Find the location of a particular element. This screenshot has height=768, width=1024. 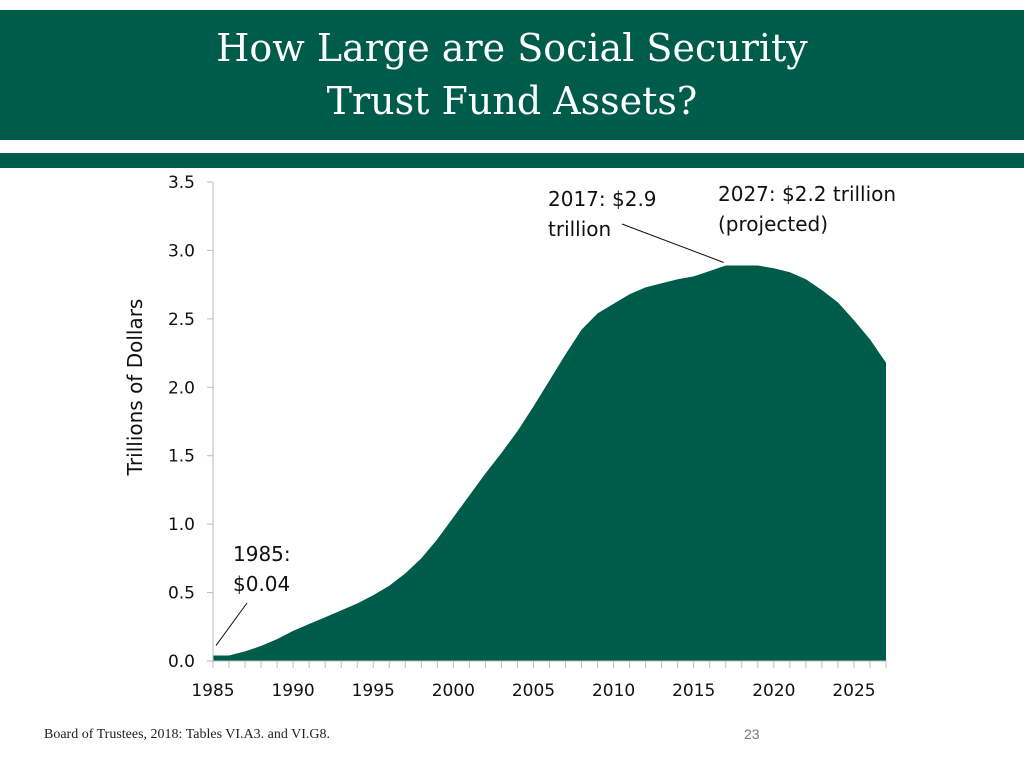

y-tick-label: 3.5 is located at coordinates (181, 183).